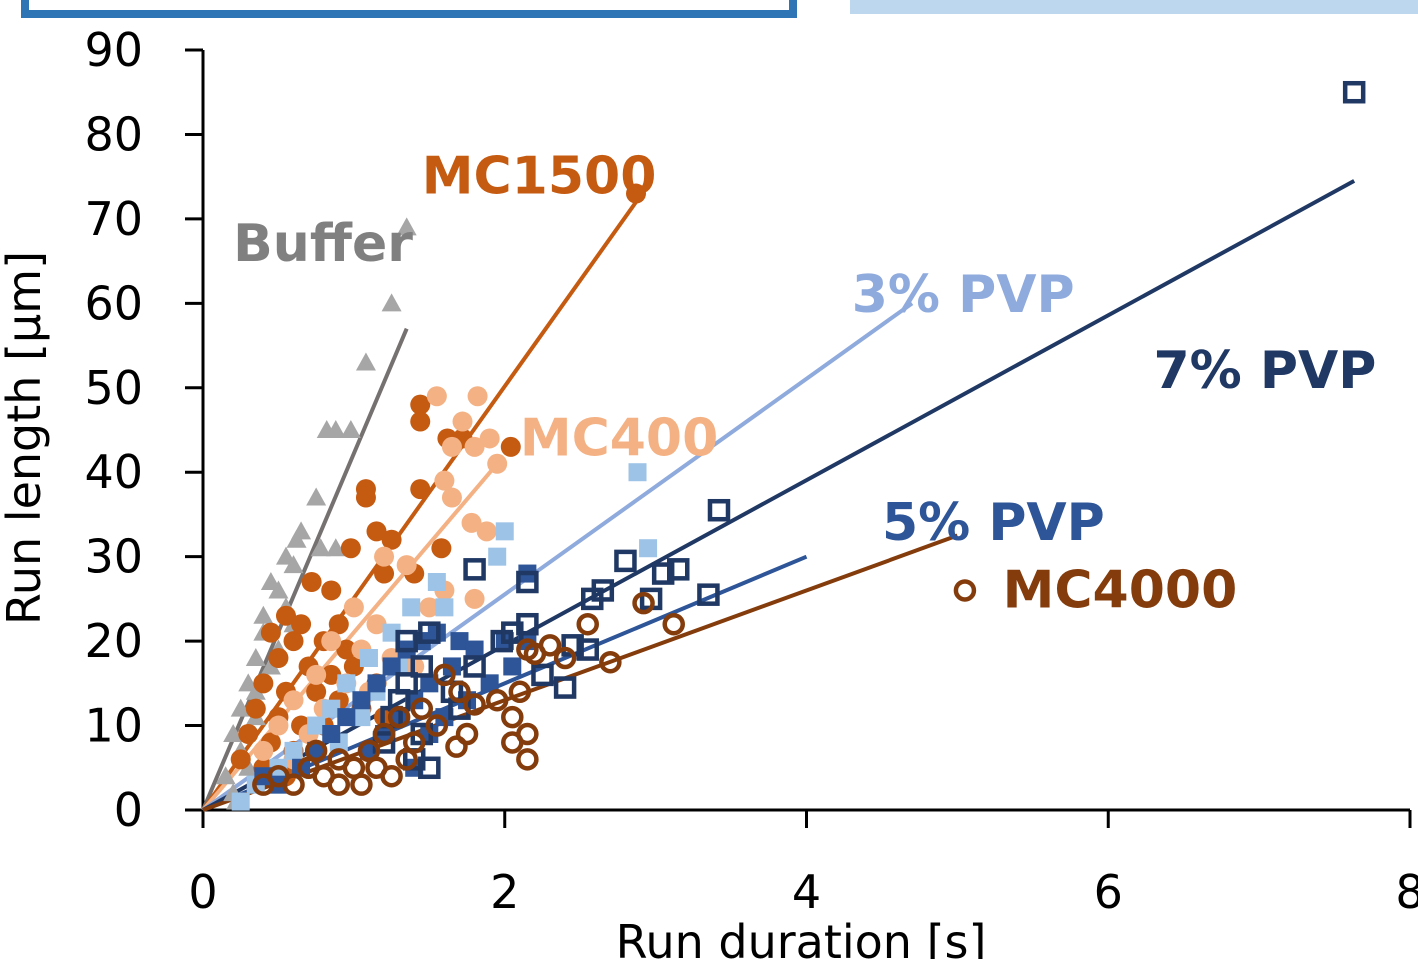  I want to click on 3-pvp-label: 3% PVP, so click(963, 295).